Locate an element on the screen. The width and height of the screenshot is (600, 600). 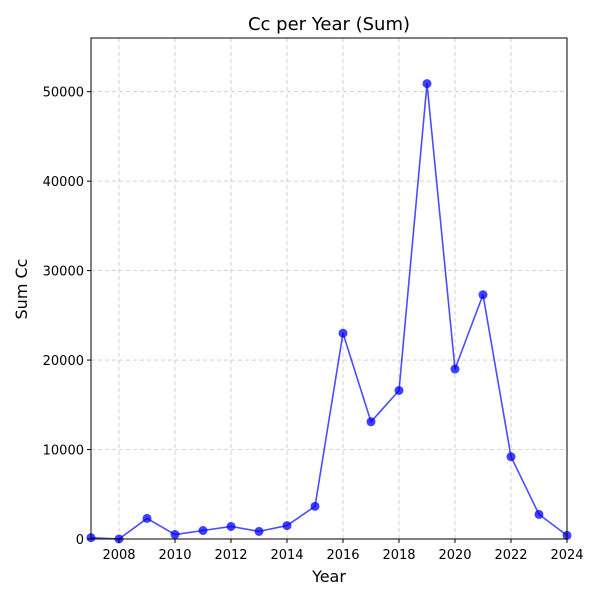
data-point-2022 is located at coordinates (511, 457).